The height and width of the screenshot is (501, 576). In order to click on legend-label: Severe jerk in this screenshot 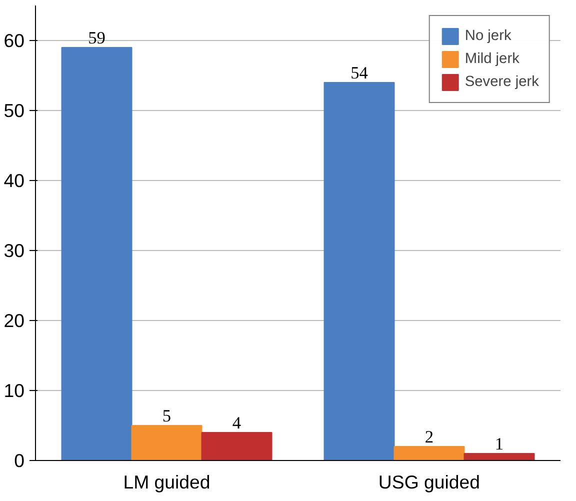, I will do `click(501, 82)`.